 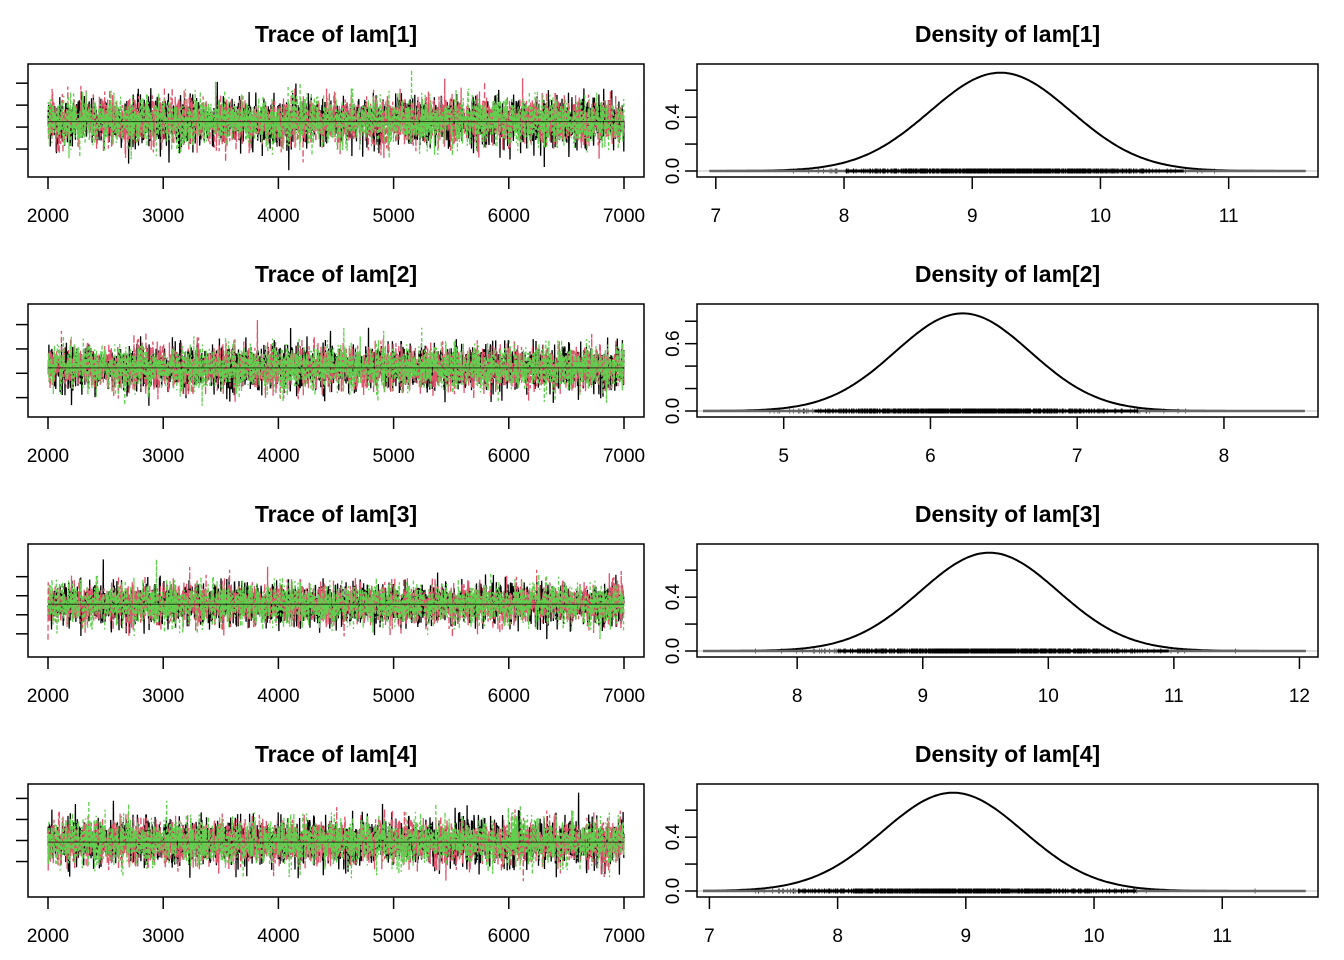 I want to click on panel-title: Density of lam[2], so click(x=1007, y=274).